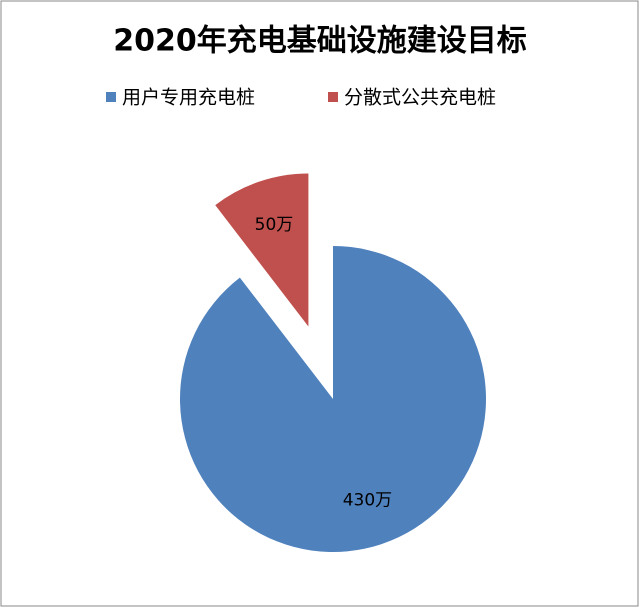 The width and height of the screenshot is (640, 608). I want to click on pie-slice, so click(262, 250).